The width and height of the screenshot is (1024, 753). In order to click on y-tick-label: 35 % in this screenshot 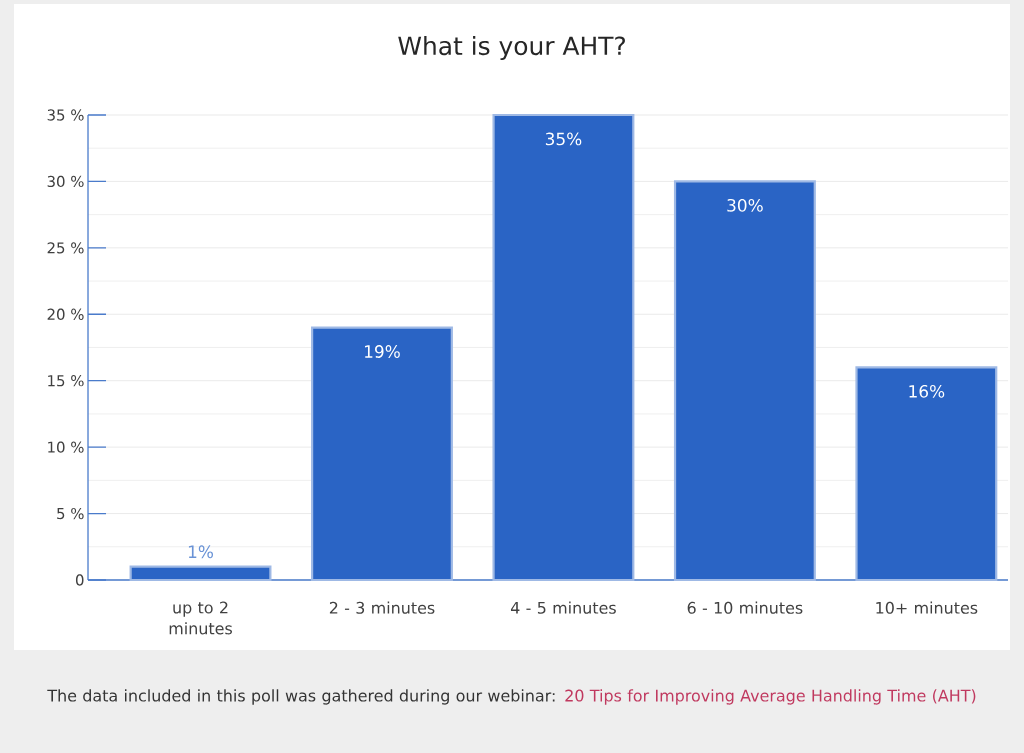, I will do `click(65, 115)`.